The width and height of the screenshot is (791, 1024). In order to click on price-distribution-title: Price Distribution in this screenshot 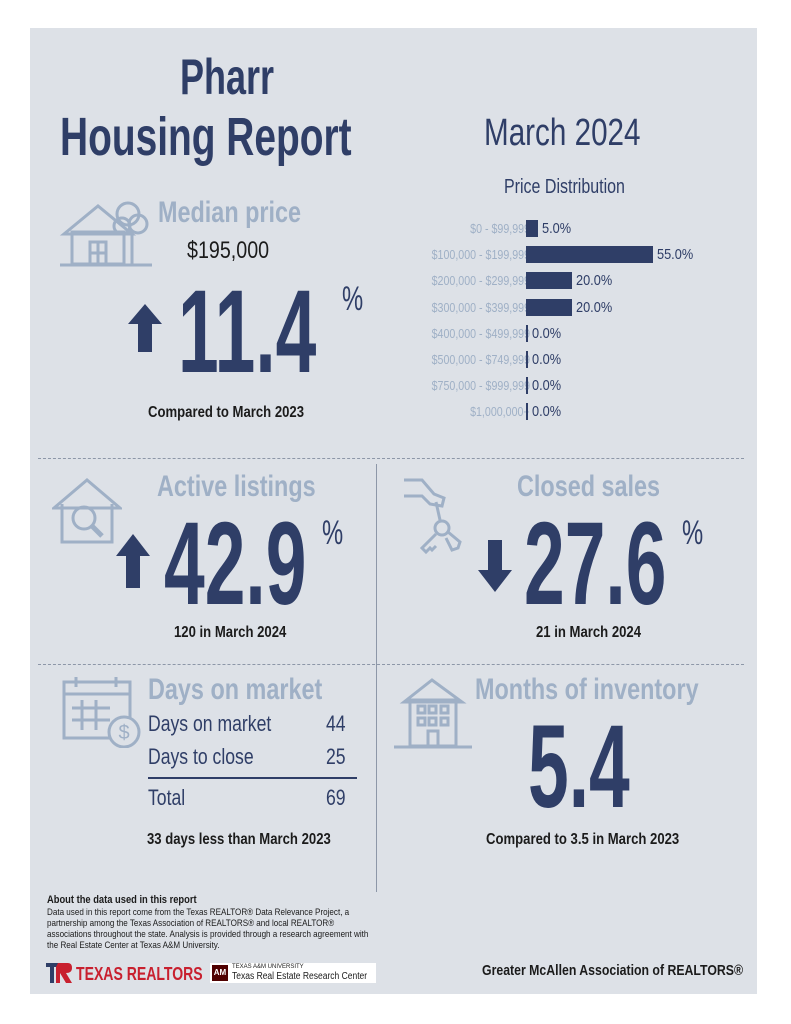, I will do `click(564, 187)`.